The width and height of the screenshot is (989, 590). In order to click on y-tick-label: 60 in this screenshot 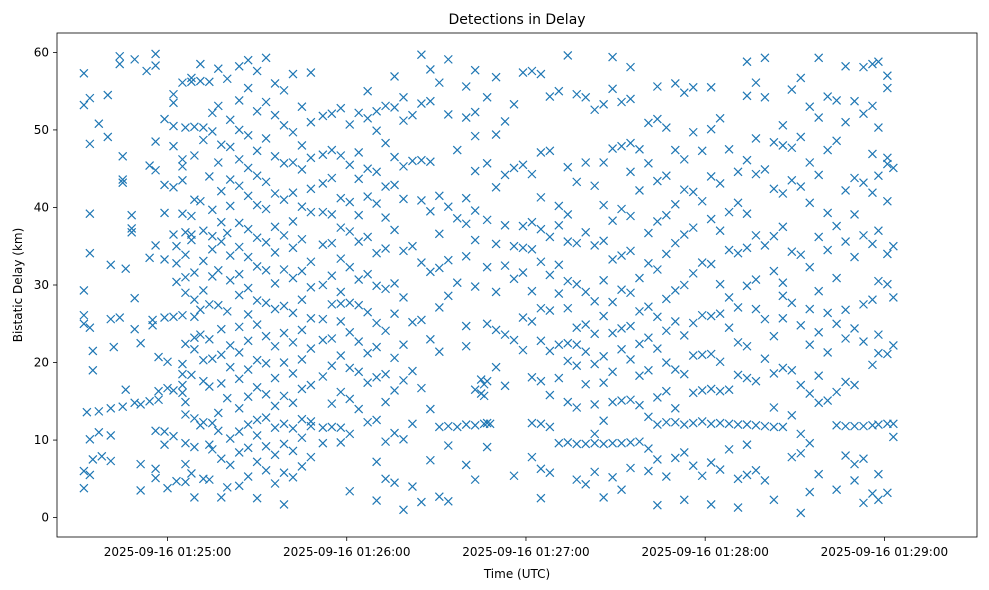, I will do `click(41, 52)`.